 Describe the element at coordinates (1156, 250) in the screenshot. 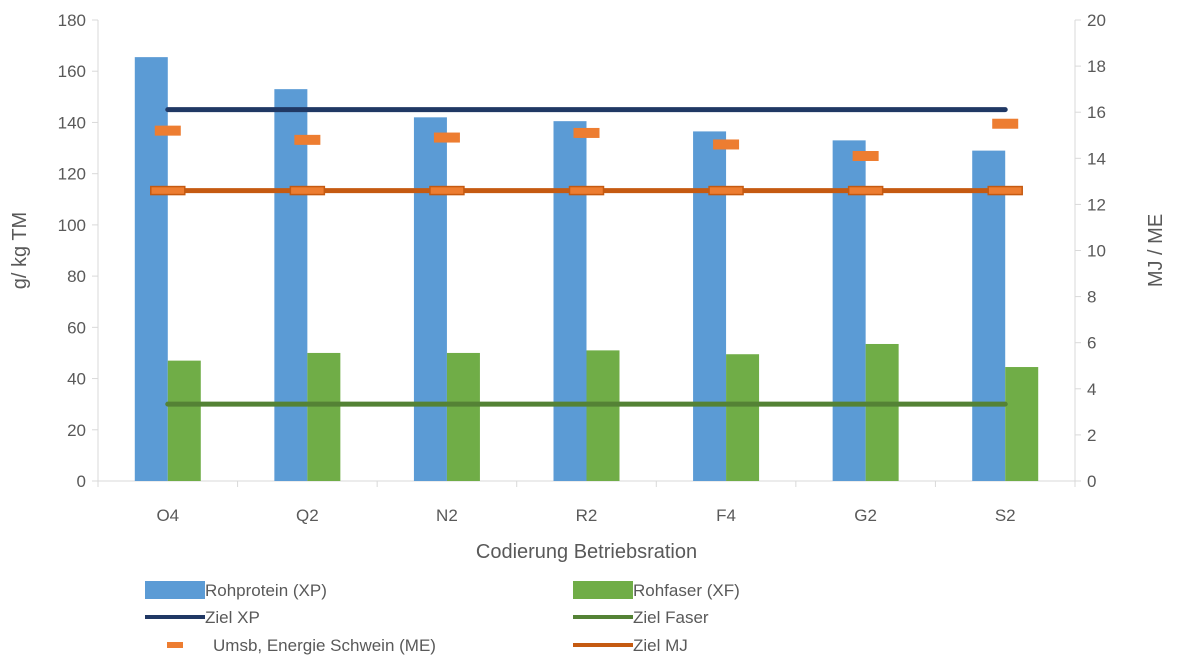

I see `y-right-axis-title: MJ / ME` at that location.